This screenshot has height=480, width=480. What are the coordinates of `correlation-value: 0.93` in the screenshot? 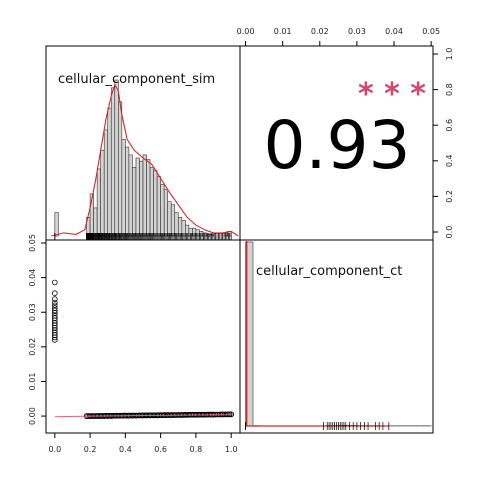 It's located at (337, 145).